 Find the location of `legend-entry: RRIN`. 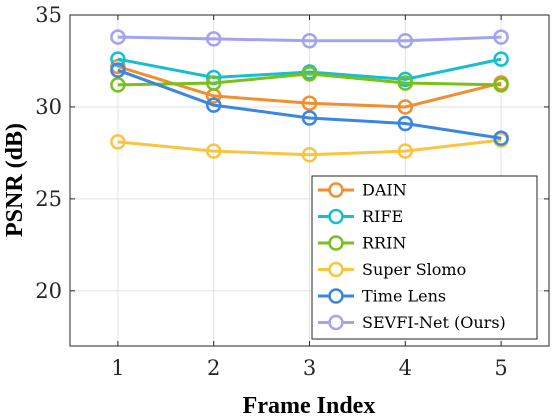

legend-entry: RRIN is located at coordinates (362, 243).